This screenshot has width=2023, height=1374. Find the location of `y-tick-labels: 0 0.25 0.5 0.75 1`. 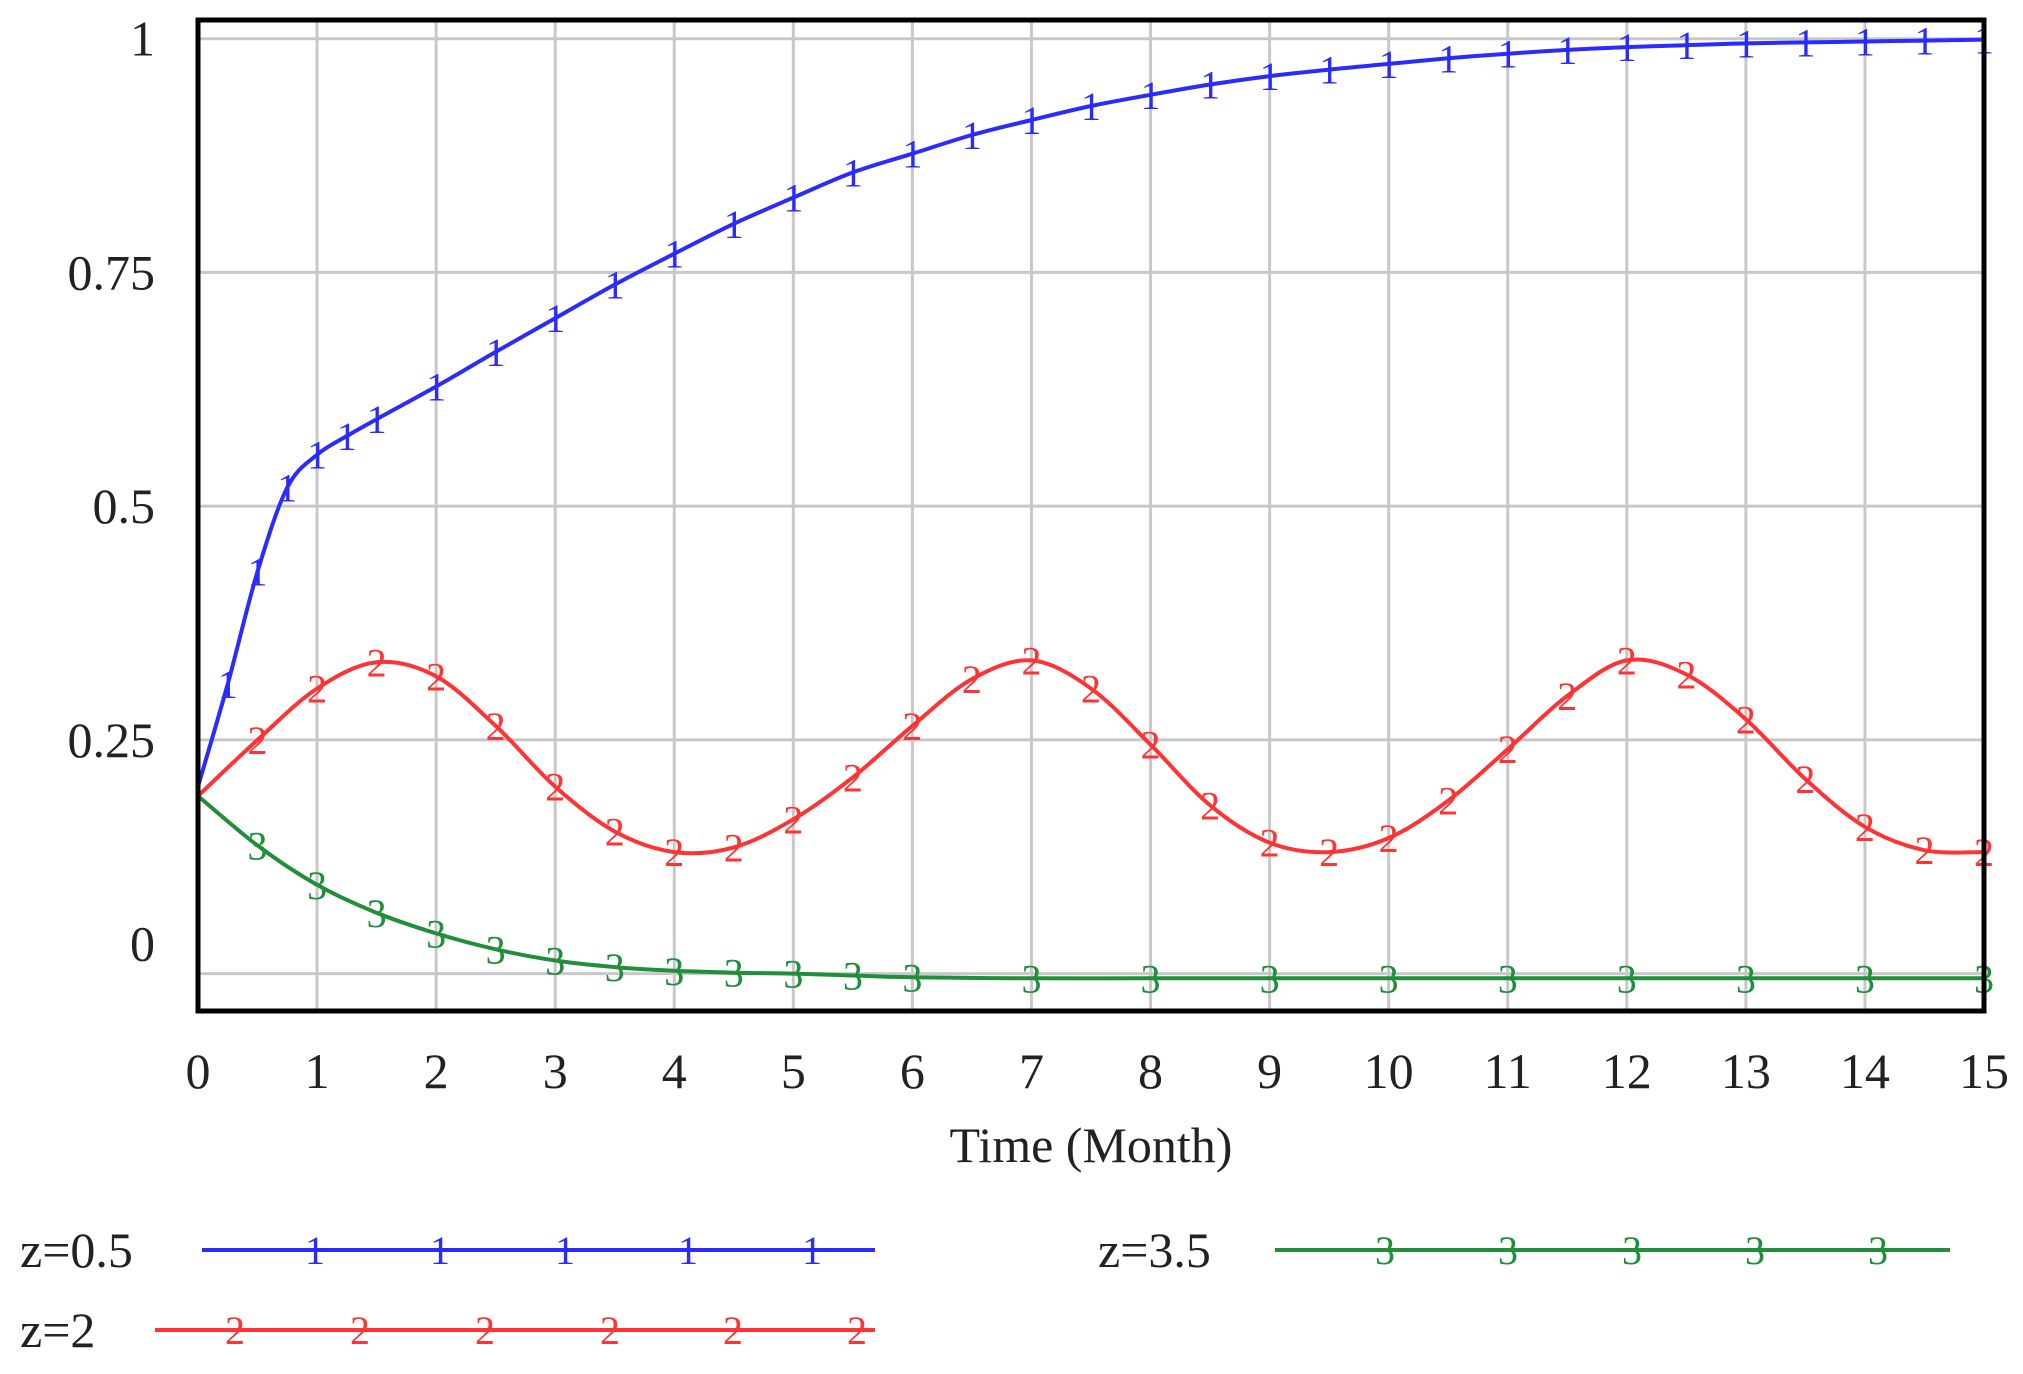

y-tick-labels: 0 0.25 0.5 0.75 1 is located at coordinates (112, 491).